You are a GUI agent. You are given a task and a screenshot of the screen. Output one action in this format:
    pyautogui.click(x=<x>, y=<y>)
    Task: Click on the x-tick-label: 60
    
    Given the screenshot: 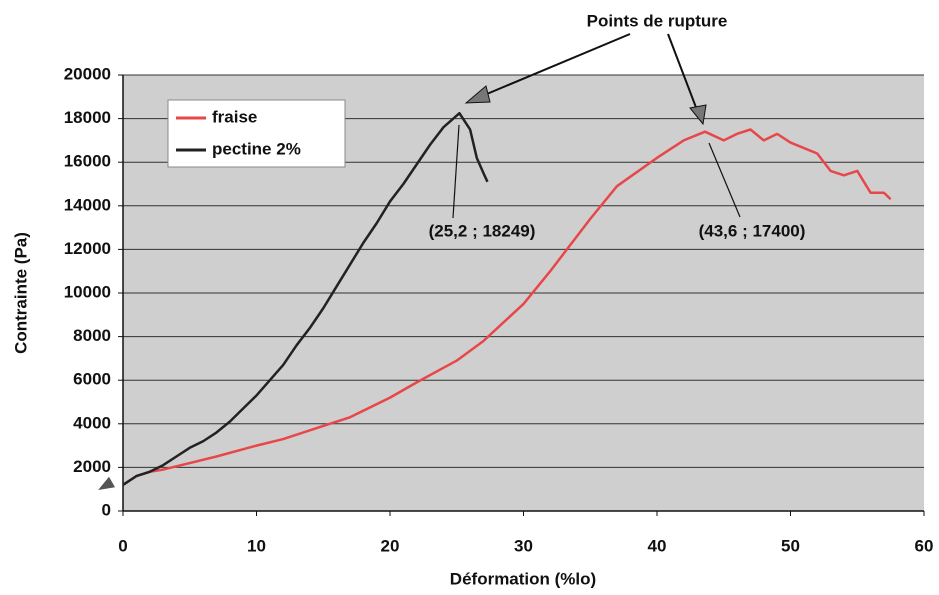 What is the action you would take?
    pyautogui.click(x=924, y=545)
    